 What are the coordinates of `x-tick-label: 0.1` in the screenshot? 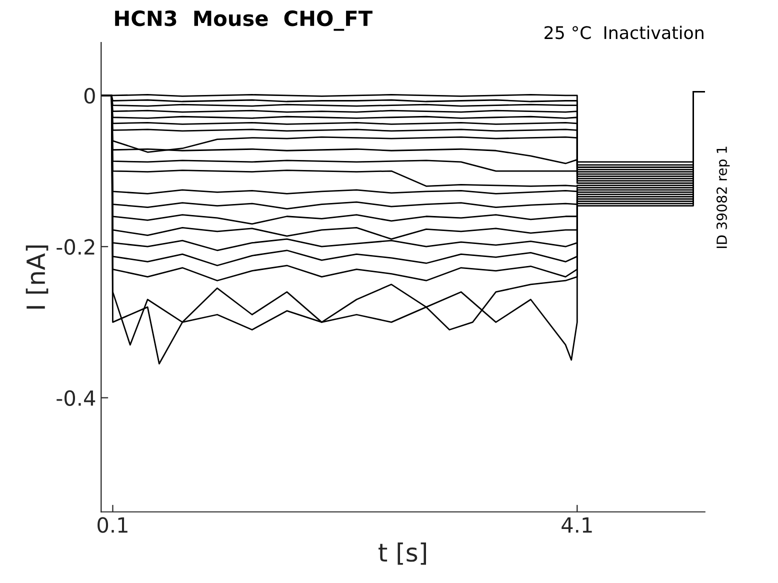 It's located at (113, 525).